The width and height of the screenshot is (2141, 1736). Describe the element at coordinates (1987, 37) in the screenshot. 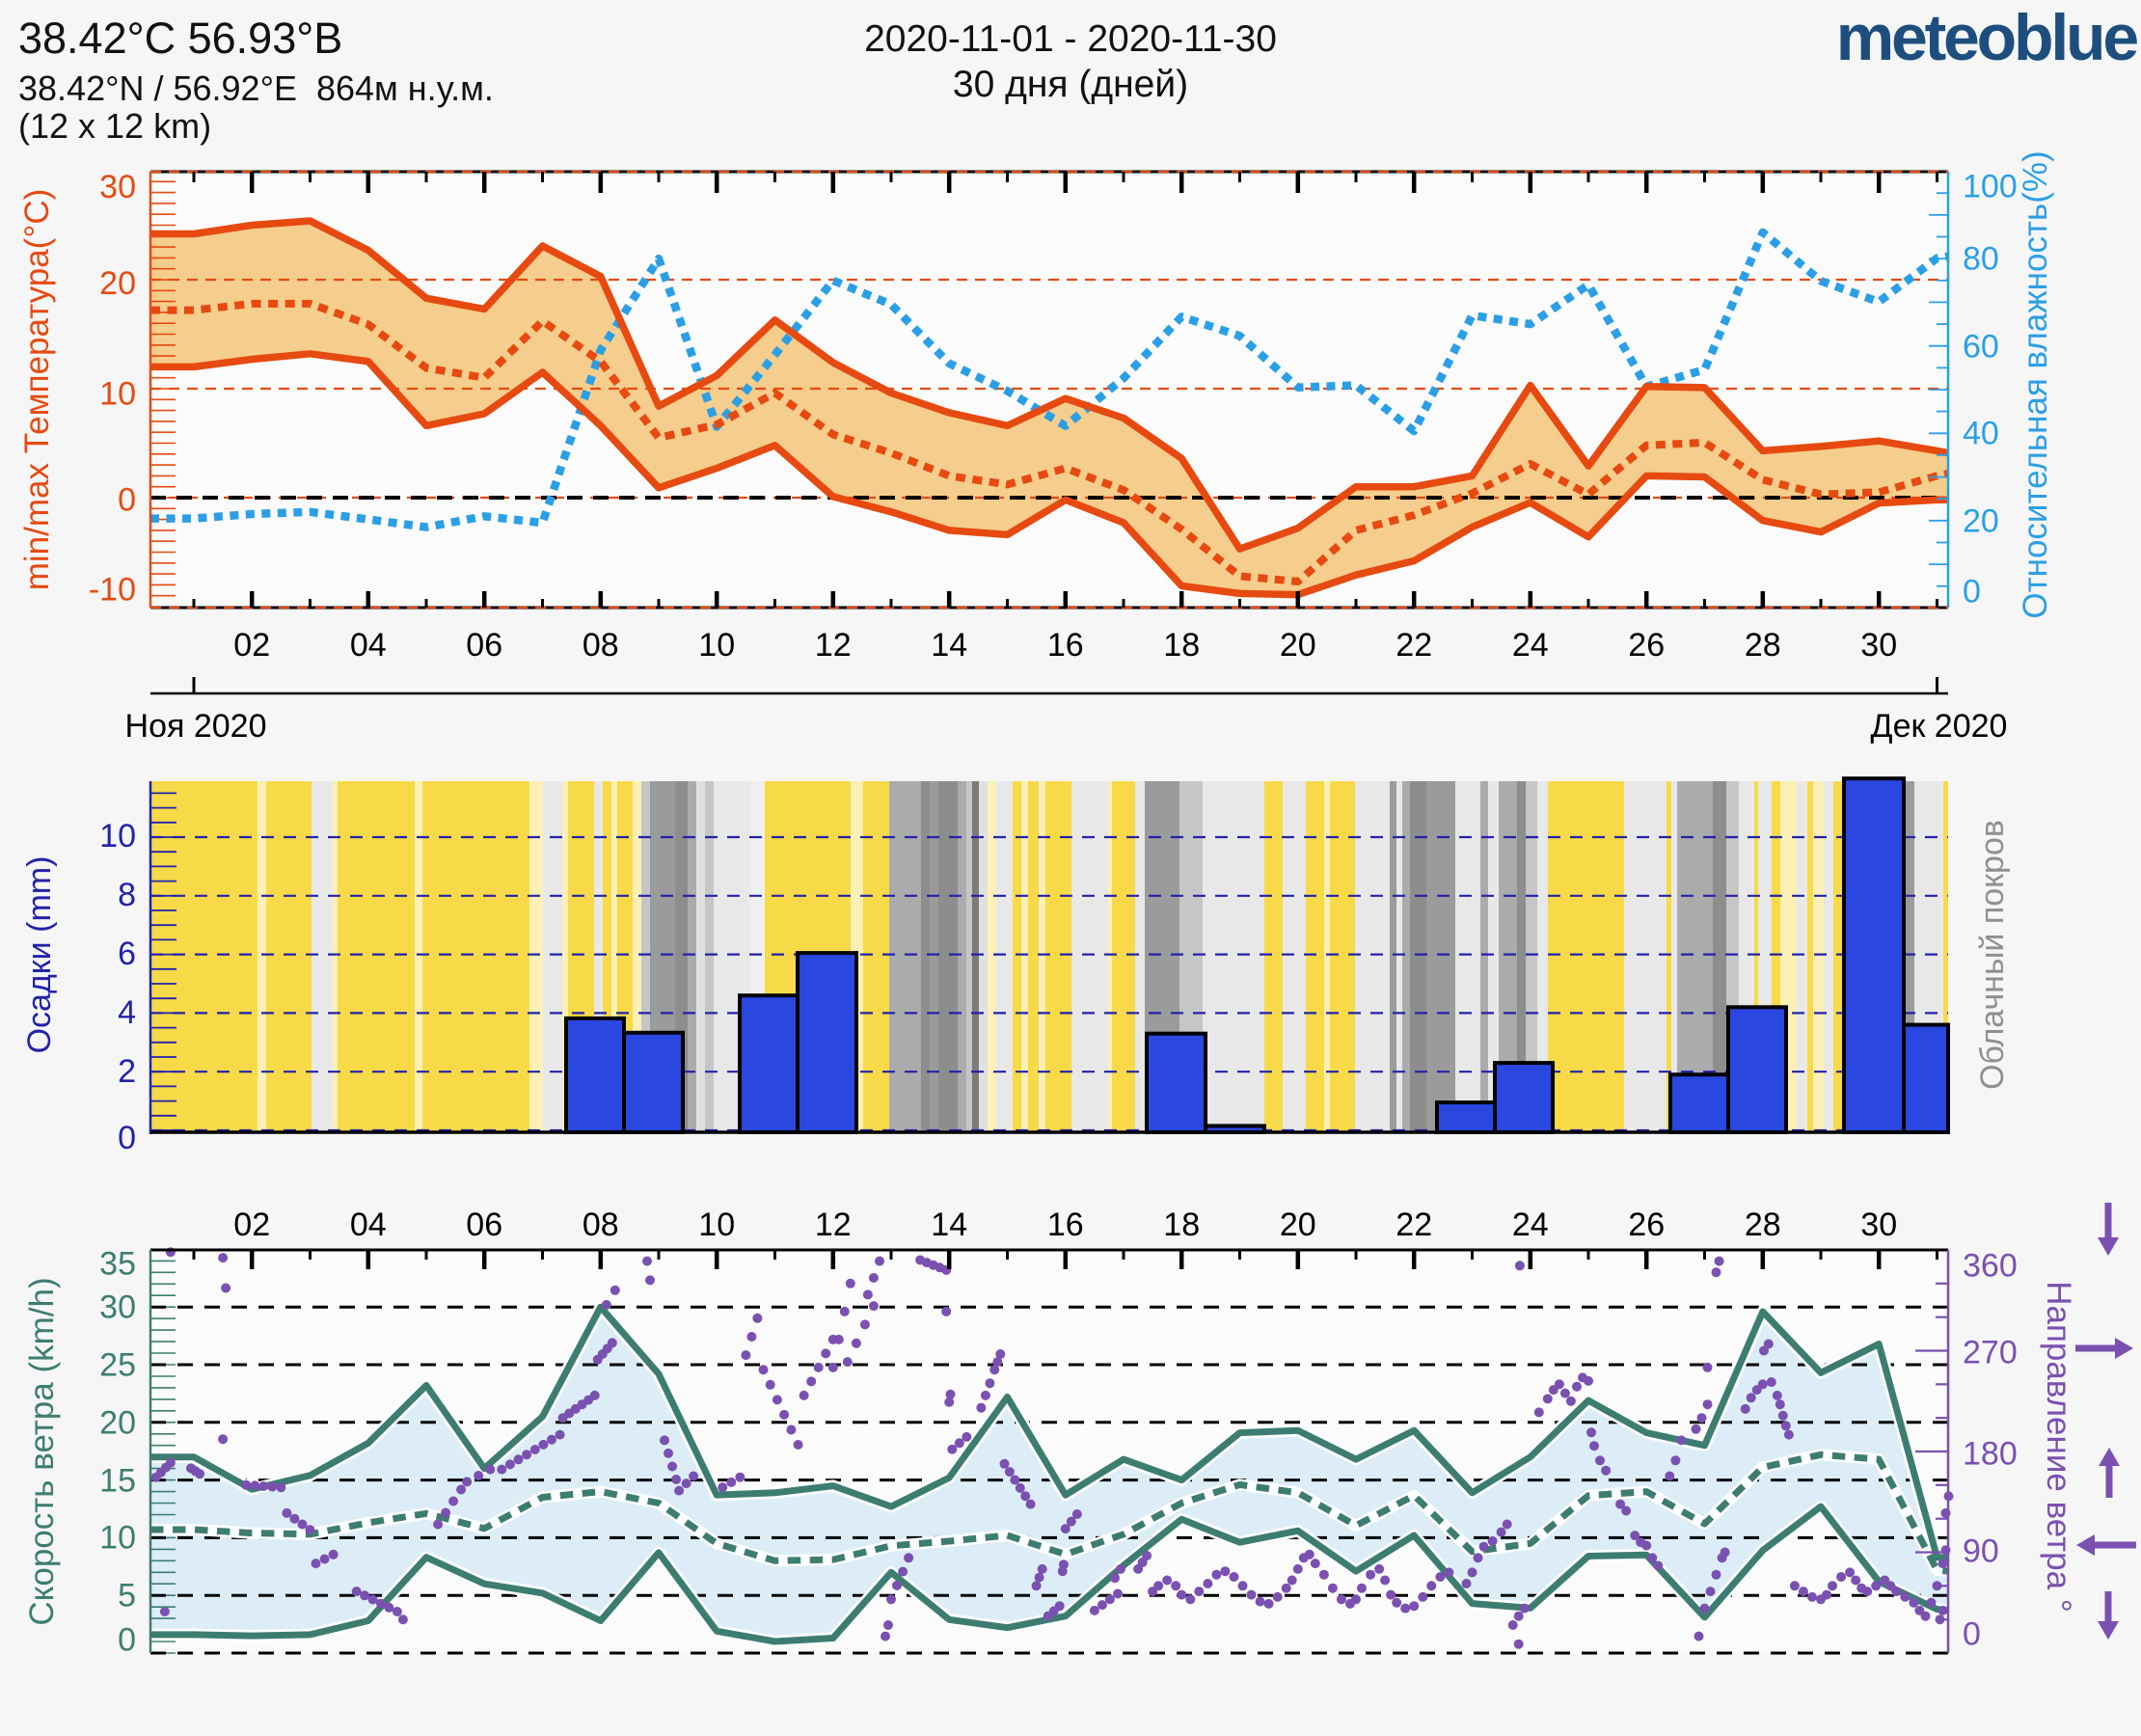

I see `svg-text: meteoblue` at that location.